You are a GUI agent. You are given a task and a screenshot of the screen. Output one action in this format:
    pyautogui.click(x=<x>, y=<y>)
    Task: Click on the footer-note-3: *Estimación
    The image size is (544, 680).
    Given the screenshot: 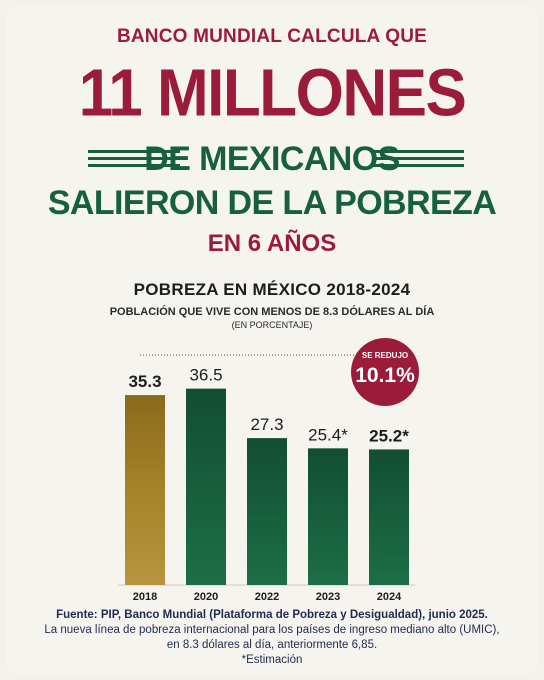 What is the action you would take?
    pyautogui.click(x=272, y=660)
    